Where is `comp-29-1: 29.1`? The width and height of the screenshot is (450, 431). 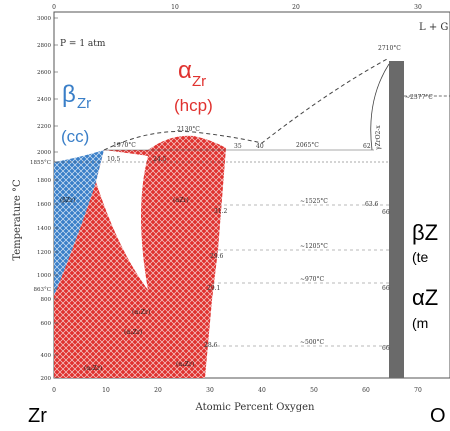 comp-29-1: 29.1 is located at coordinates (213, 288).